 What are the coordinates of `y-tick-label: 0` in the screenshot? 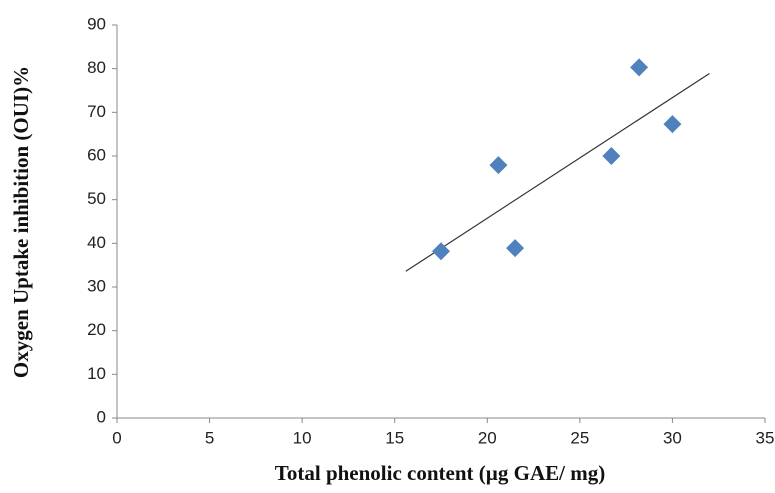 It's located at (101, 416).